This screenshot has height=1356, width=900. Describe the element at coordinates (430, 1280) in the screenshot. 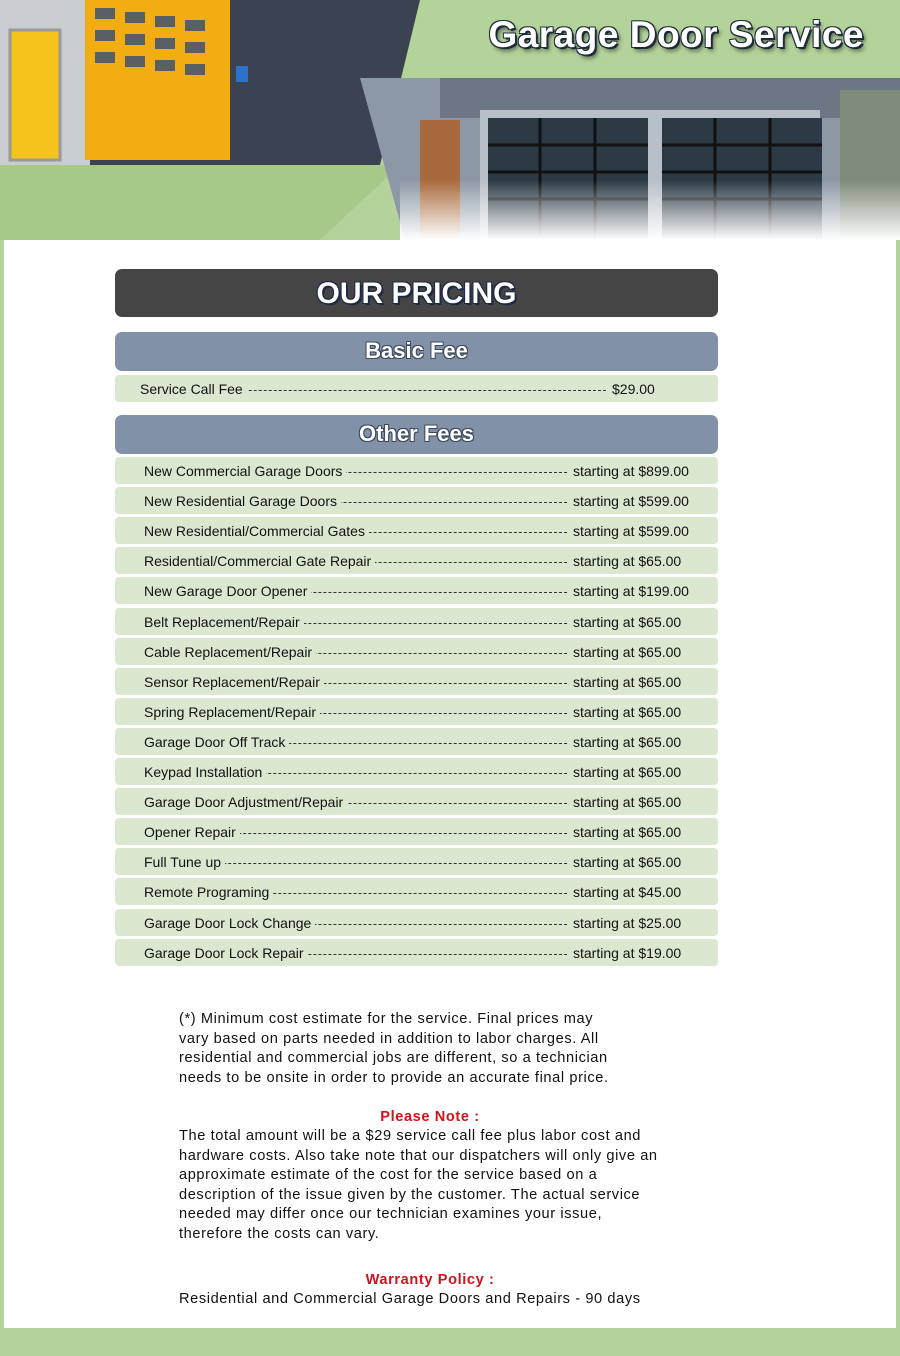

I see `warranty-heading: Warranty Policy :` at that location.